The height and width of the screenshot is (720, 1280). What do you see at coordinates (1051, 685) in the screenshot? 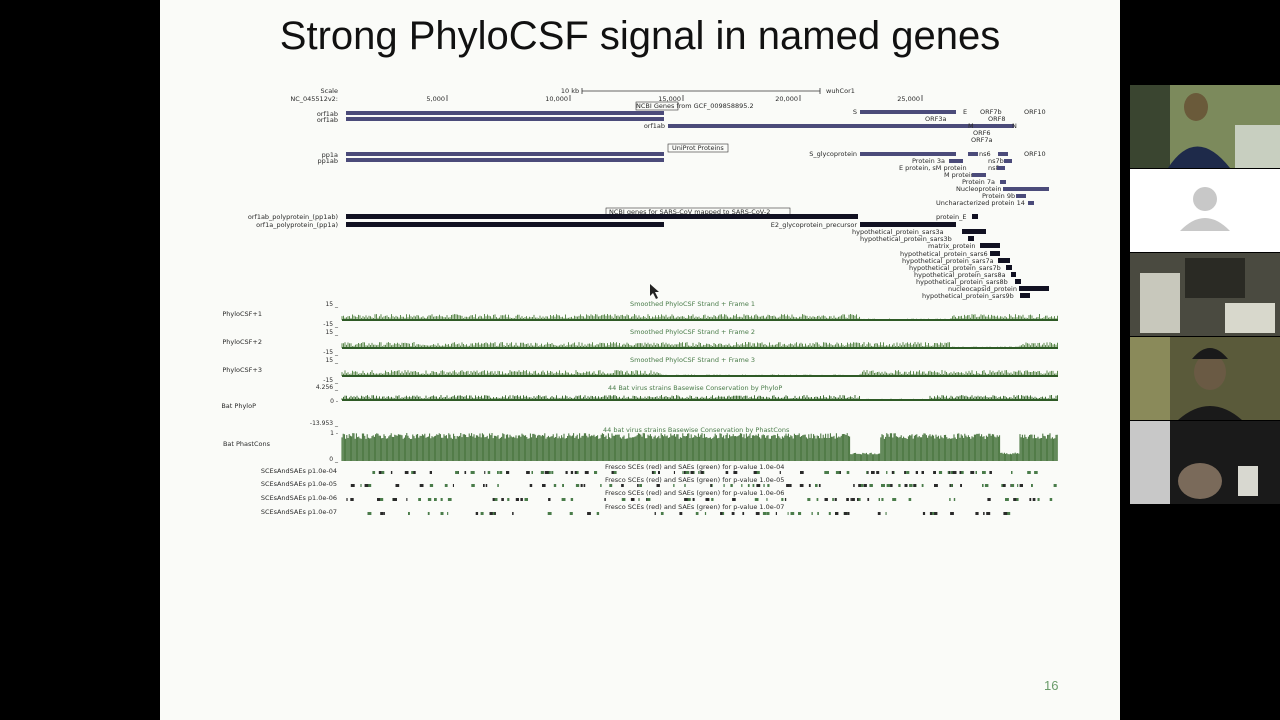
I see `slide-page-number: 16` at bounding box center [1051, 685].